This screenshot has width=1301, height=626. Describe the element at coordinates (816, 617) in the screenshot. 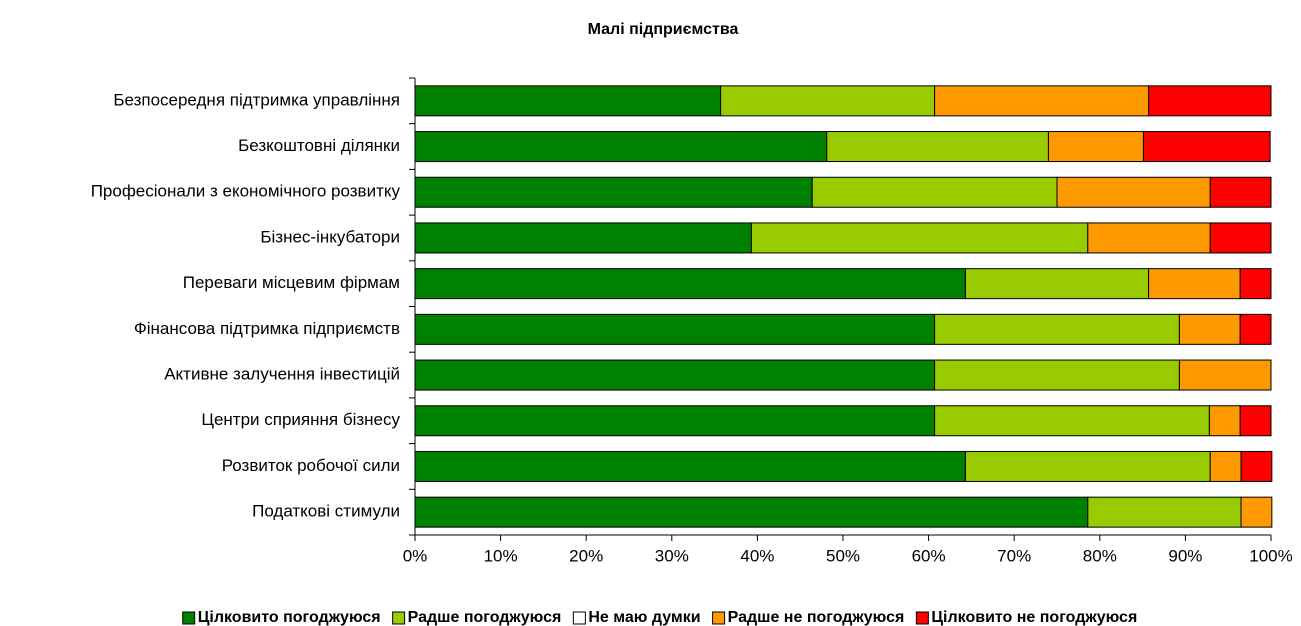

I see `legend-label: Радше не погоджуюся` at that location.